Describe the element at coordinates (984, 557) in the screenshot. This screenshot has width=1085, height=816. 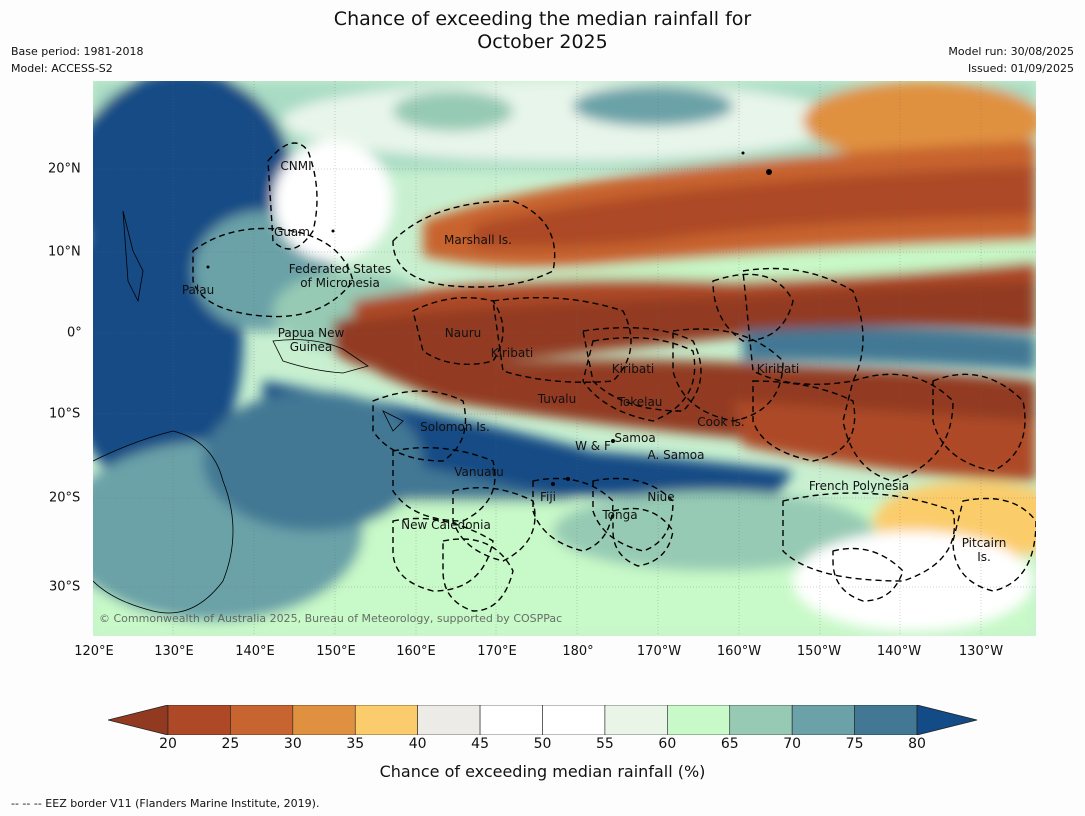
I see `label-pitcairn-line2: Is.` at that location.